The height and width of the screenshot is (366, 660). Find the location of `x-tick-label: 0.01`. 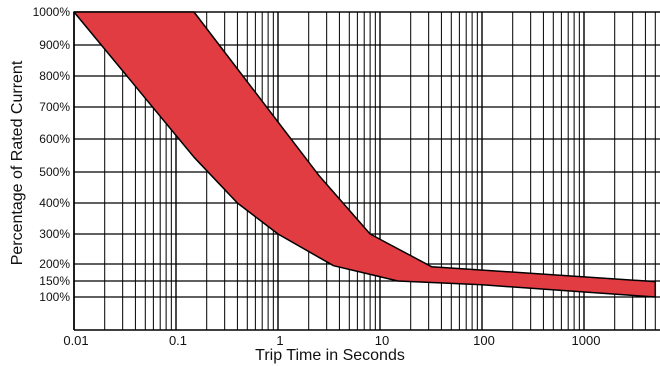

x-tick-label: 0.01 is located at coordinates (75, 340).